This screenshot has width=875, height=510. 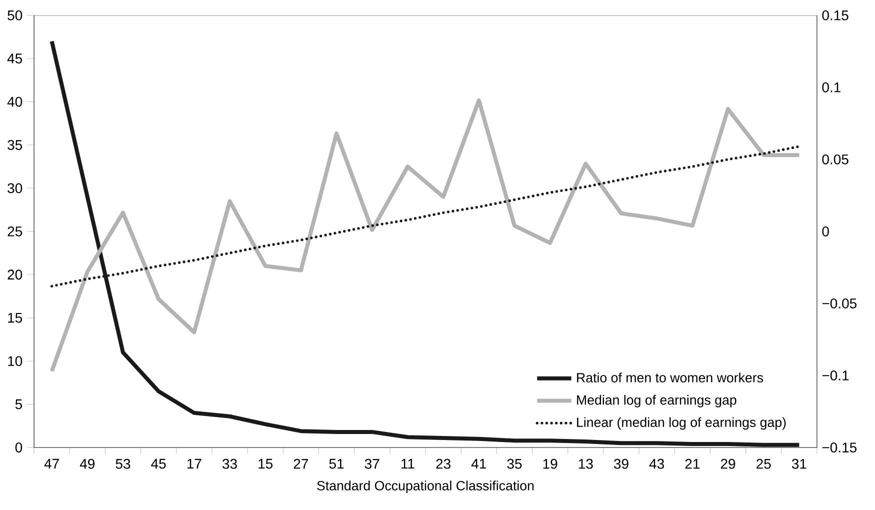 I want to click on y-tick-label: 35, so click(x=15, y=145).